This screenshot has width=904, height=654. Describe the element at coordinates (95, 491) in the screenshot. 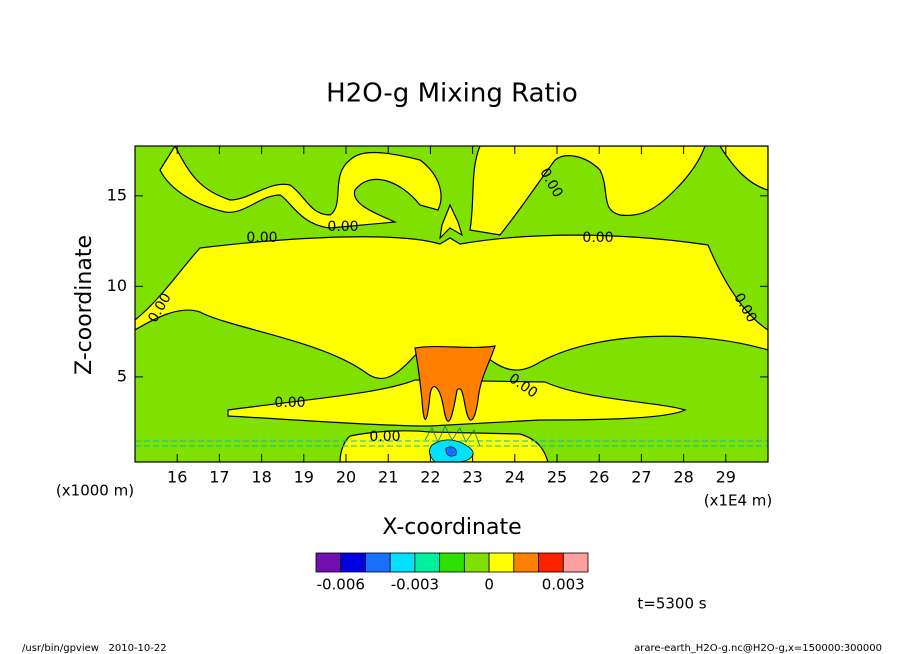

I see `y-unit: (x1000 m)` at that location.